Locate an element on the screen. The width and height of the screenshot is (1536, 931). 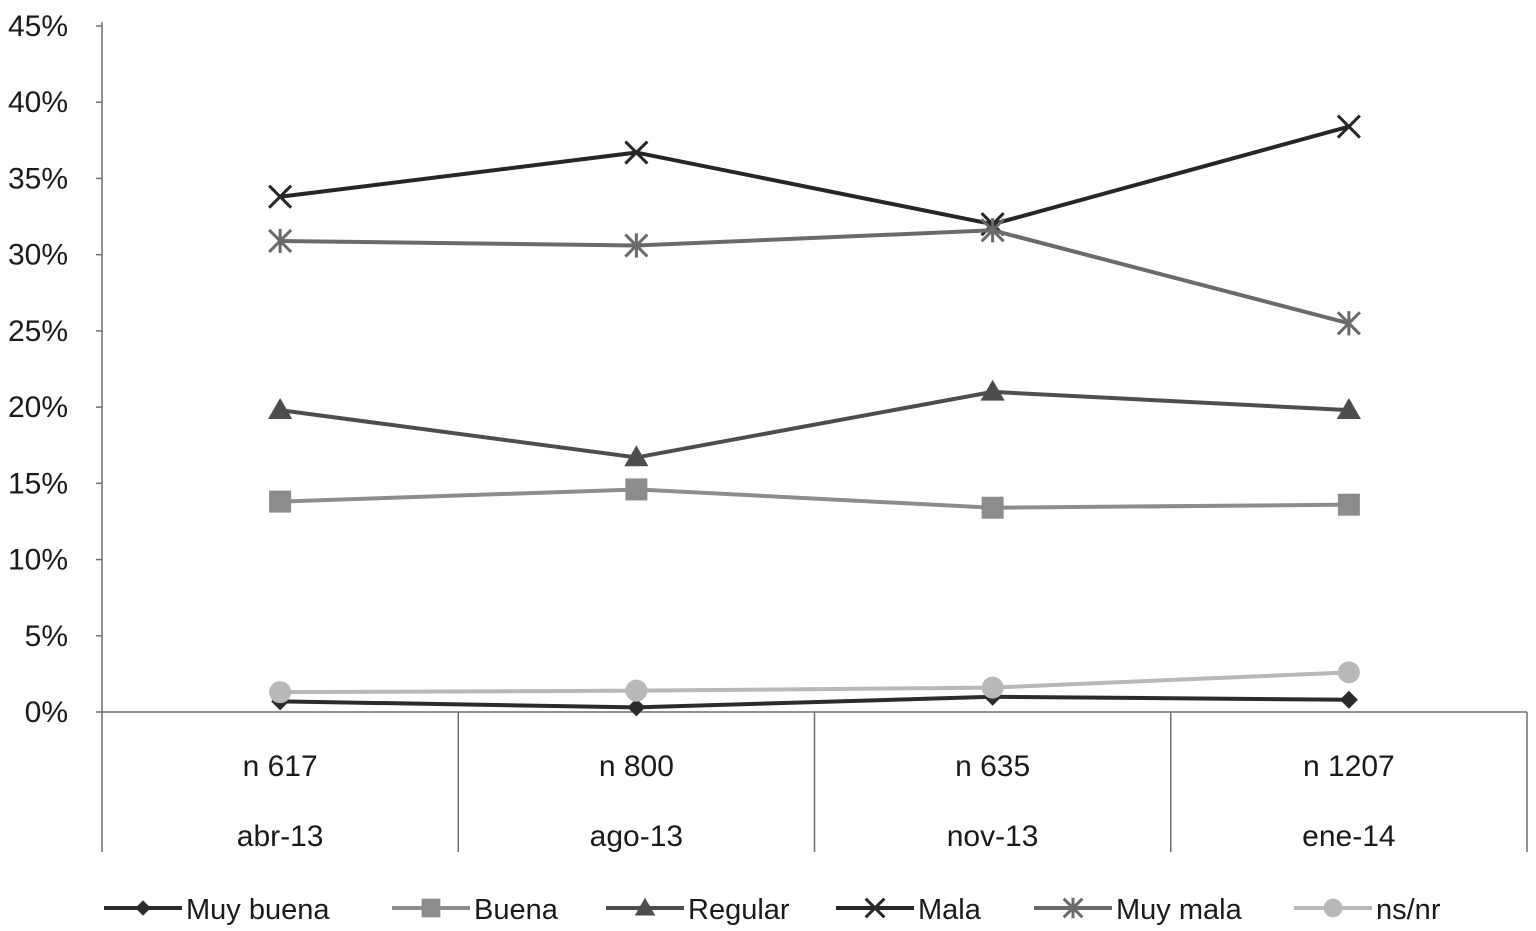
x-category-n-label: n 800 is located at coordinates (636, 766).